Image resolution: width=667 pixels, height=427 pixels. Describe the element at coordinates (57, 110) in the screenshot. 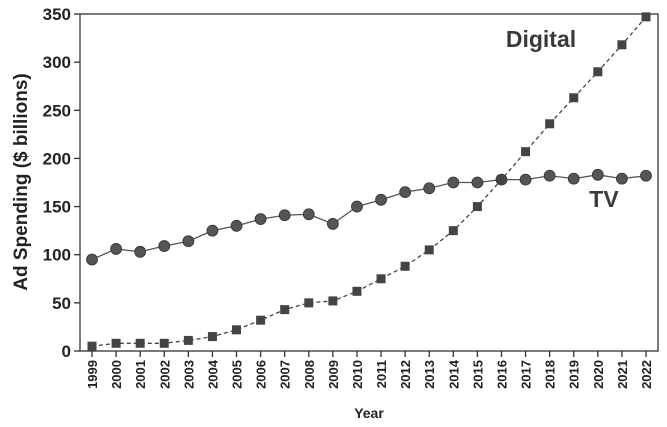

I see `y-tick-label: 250` at that location.